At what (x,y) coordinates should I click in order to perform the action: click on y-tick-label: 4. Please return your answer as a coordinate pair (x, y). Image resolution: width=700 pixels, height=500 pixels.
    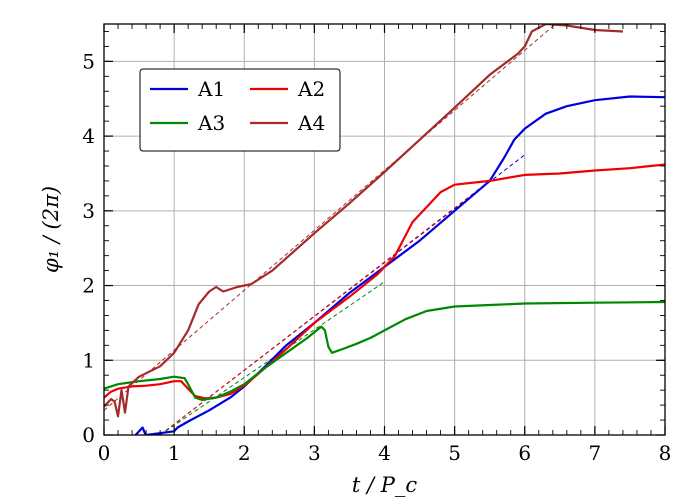
    Looking at the image, I should click on (88, 136).